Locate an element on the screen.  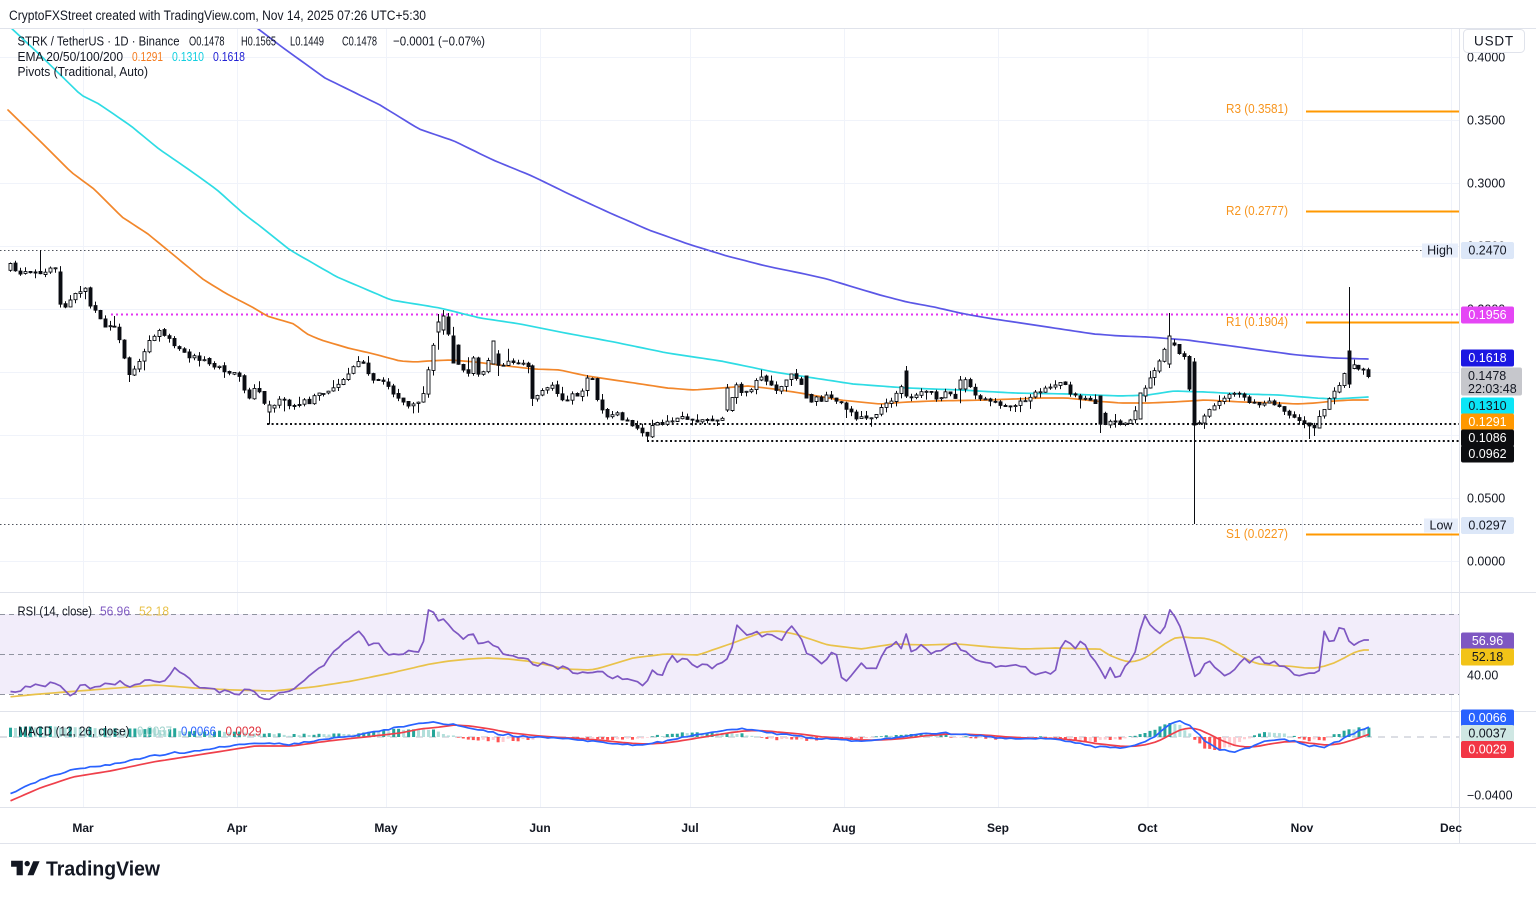
svg-text: EMA 20/50/100/200 is located at coordinates (71, 56).